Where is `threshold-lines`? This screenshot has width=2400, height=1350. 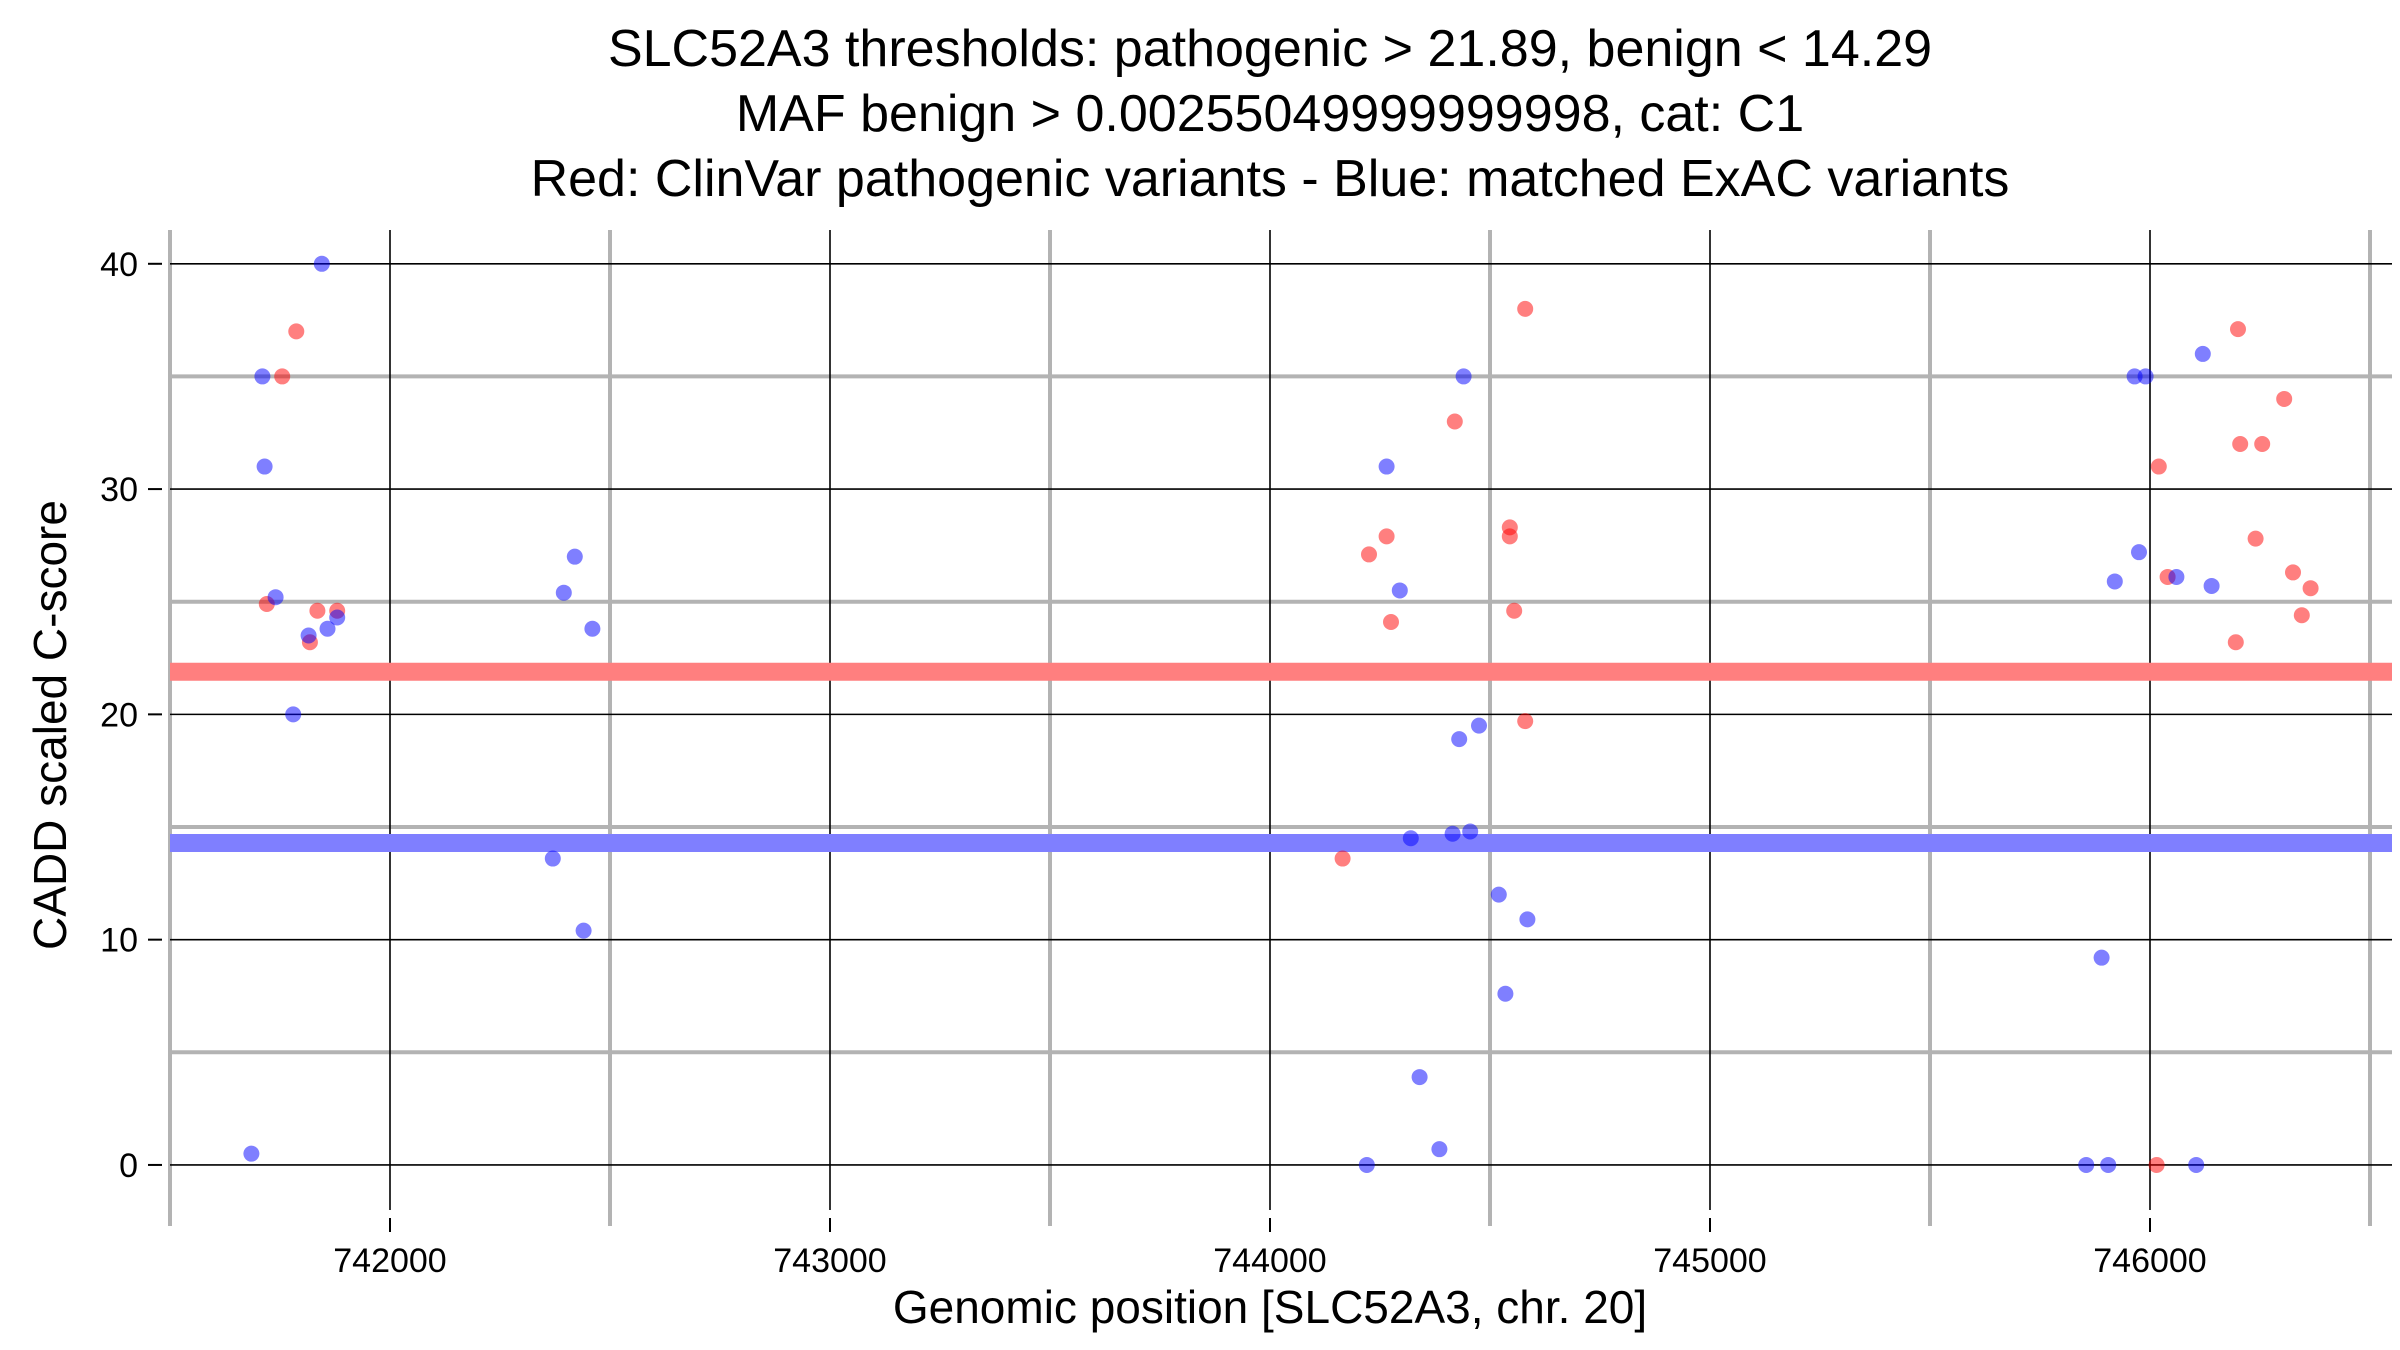 threshold-lines is located at coordinates (1281, 757).